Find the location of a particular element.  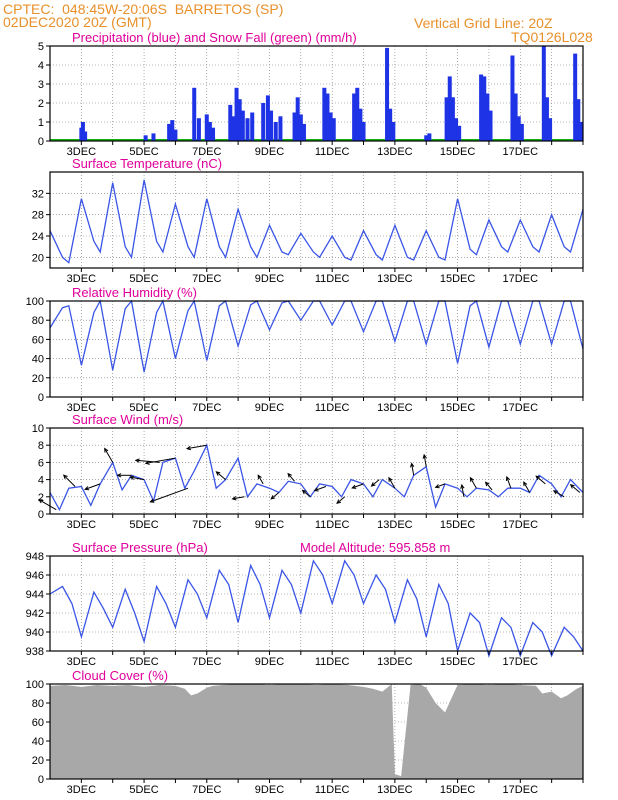

y-tick-label: 40 is located at coordinates (38, 742).